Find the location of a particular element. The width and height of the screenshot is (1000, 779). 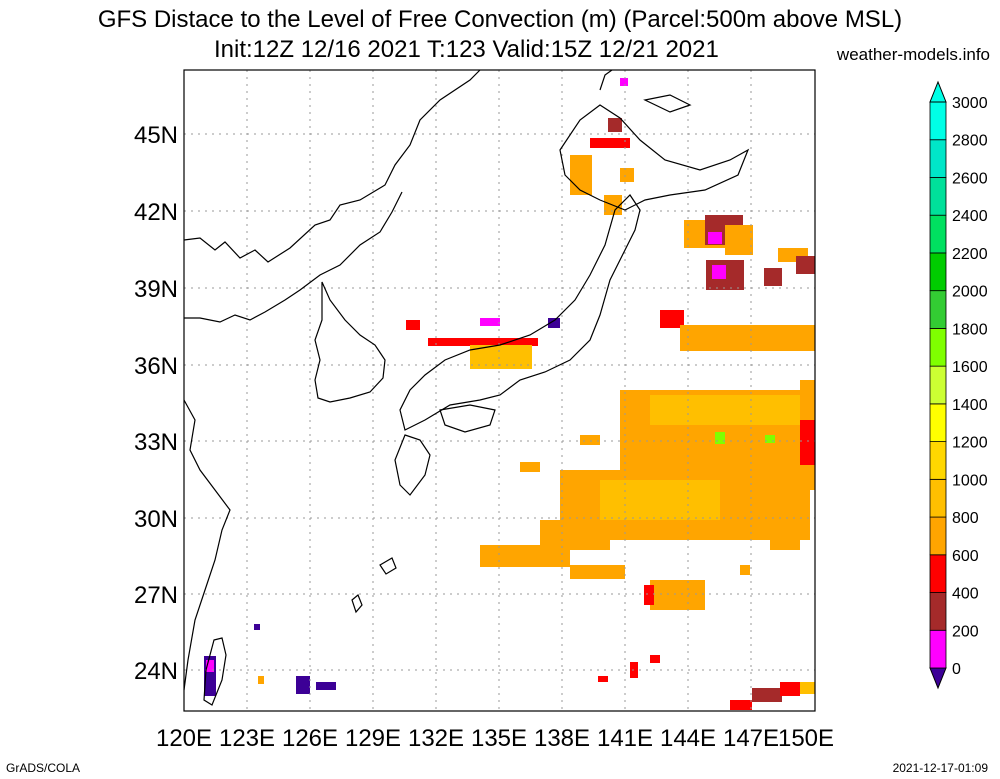

coast-china-east is located at coordinates (207, 545).